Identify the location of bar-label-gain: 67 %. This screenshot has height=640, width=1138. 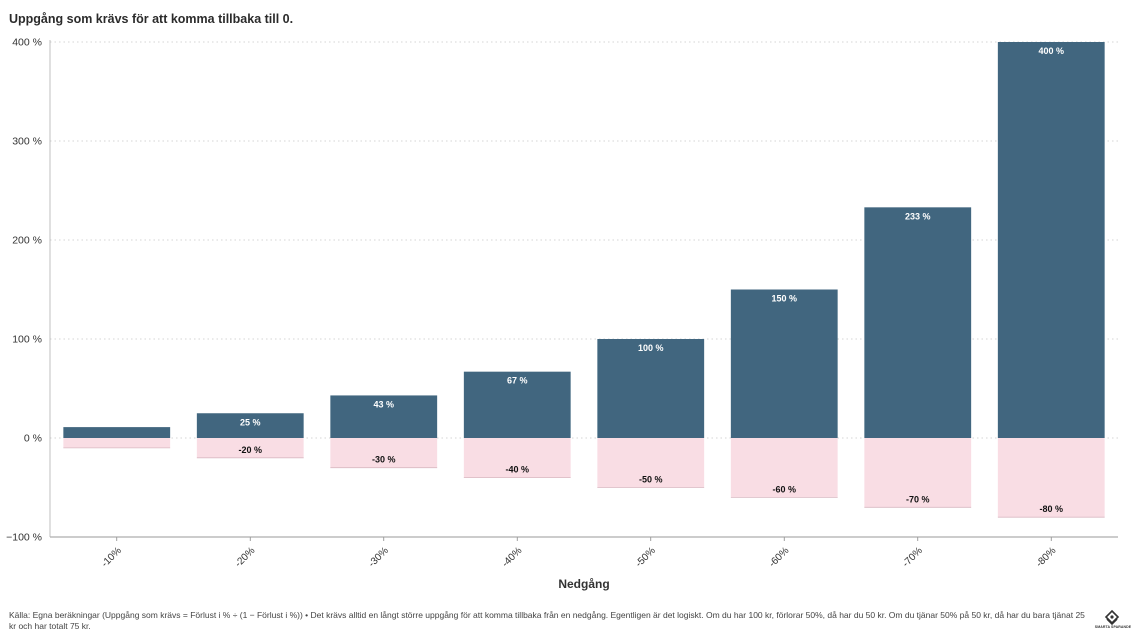
(517, 381).